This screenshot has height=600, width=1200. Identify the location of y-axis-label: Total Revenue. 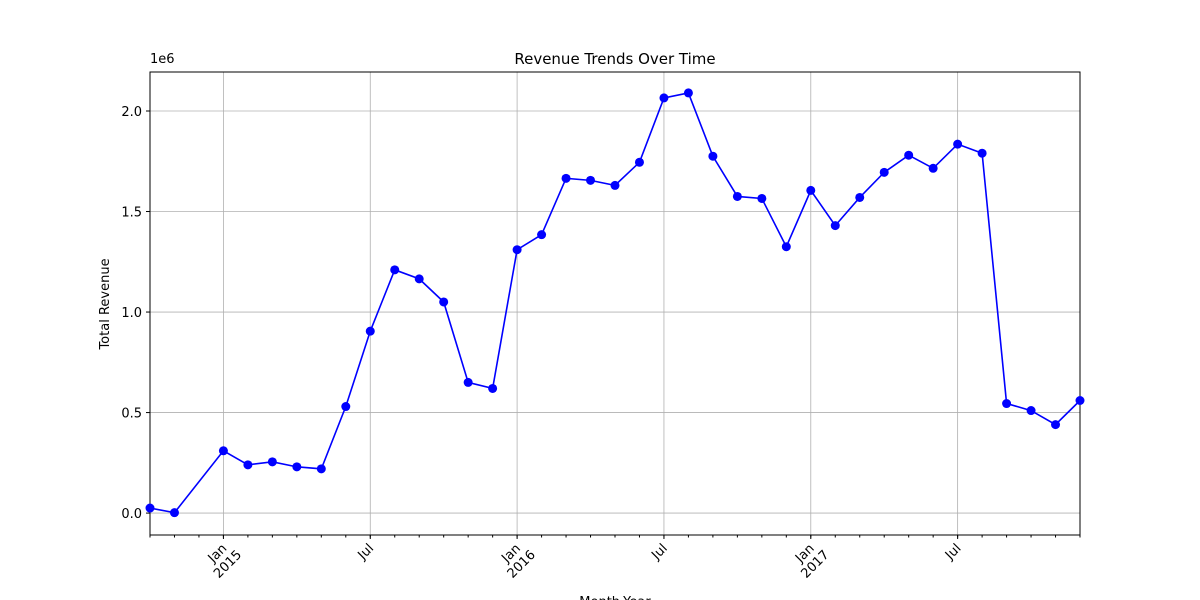
(105, 304).